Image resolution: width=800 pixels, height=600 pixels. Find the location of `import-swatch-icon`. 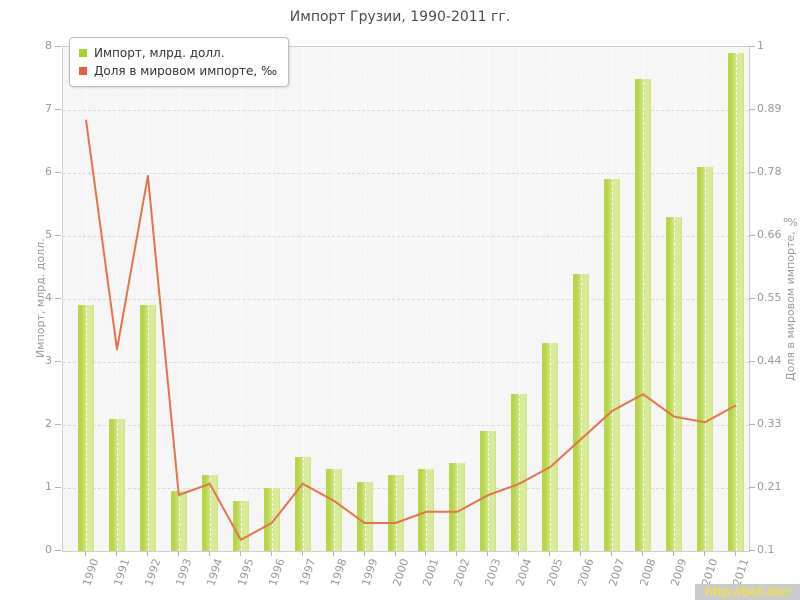

import-swatch-icon is located at coordinates (83, 53).